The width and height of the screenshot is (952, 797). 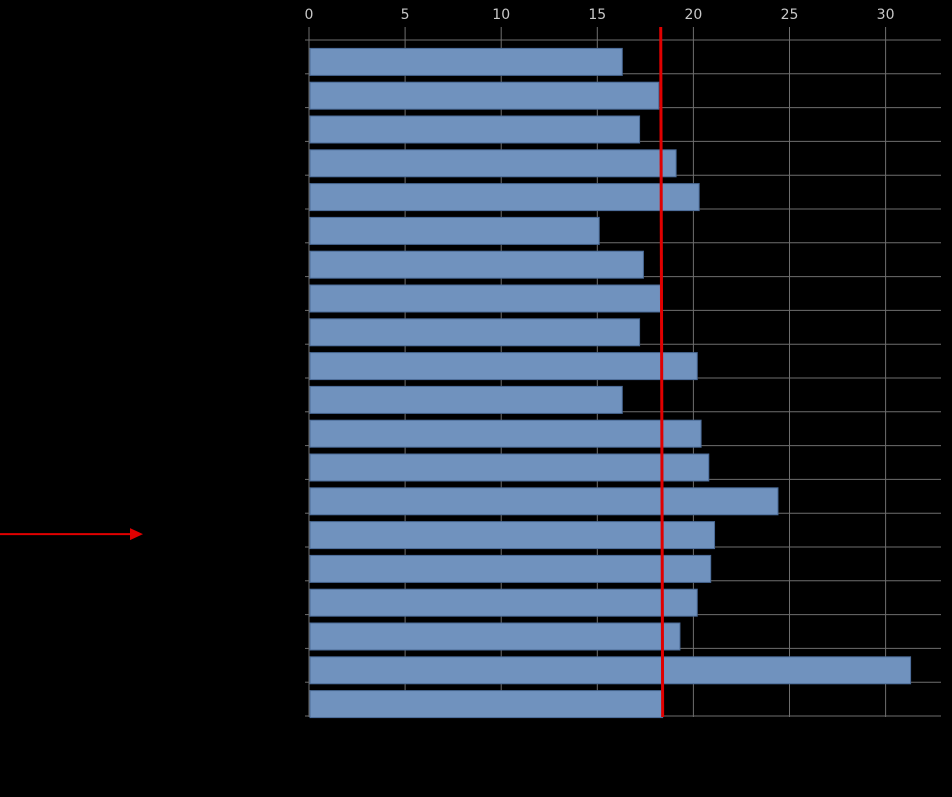 I want to click on highlight-arrow-head, so click(x=136, y=534).